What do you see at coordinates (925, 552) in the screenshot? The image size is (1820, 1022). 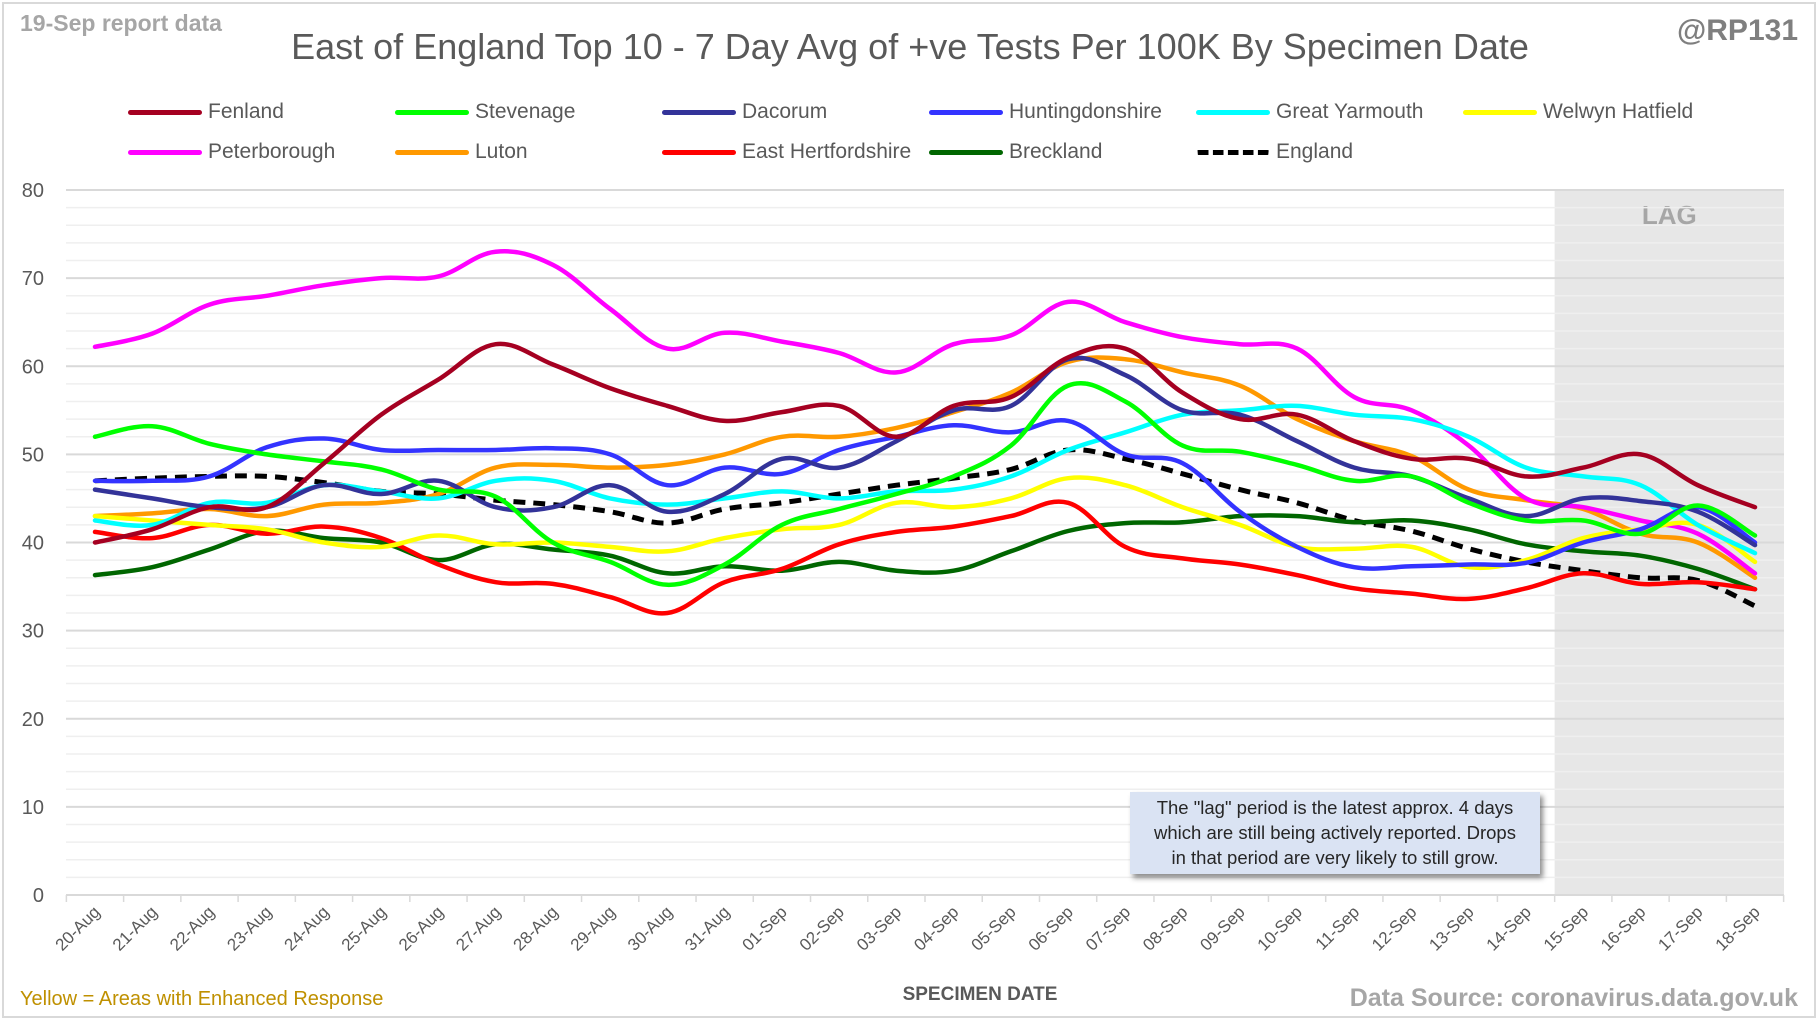 I see `series-line-breckland` at bounding box center [925, 552].